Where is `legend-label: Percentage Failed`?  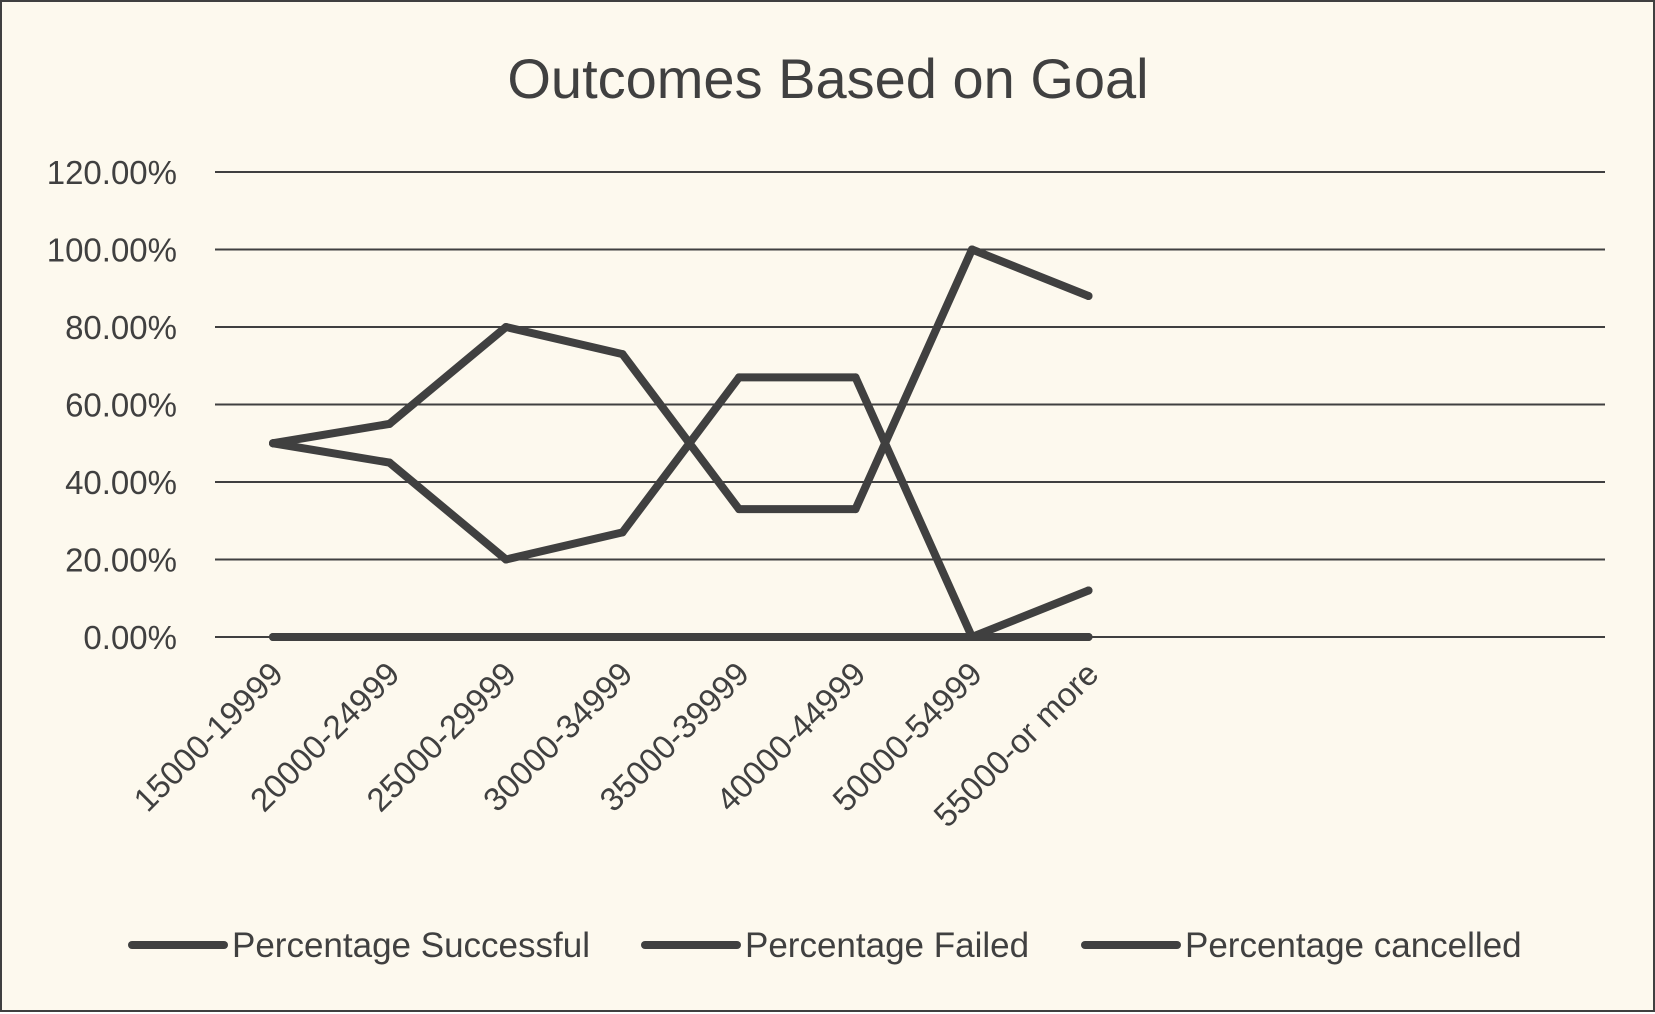 legend-label: Percentage Failed is located at coordinates (887, 945).